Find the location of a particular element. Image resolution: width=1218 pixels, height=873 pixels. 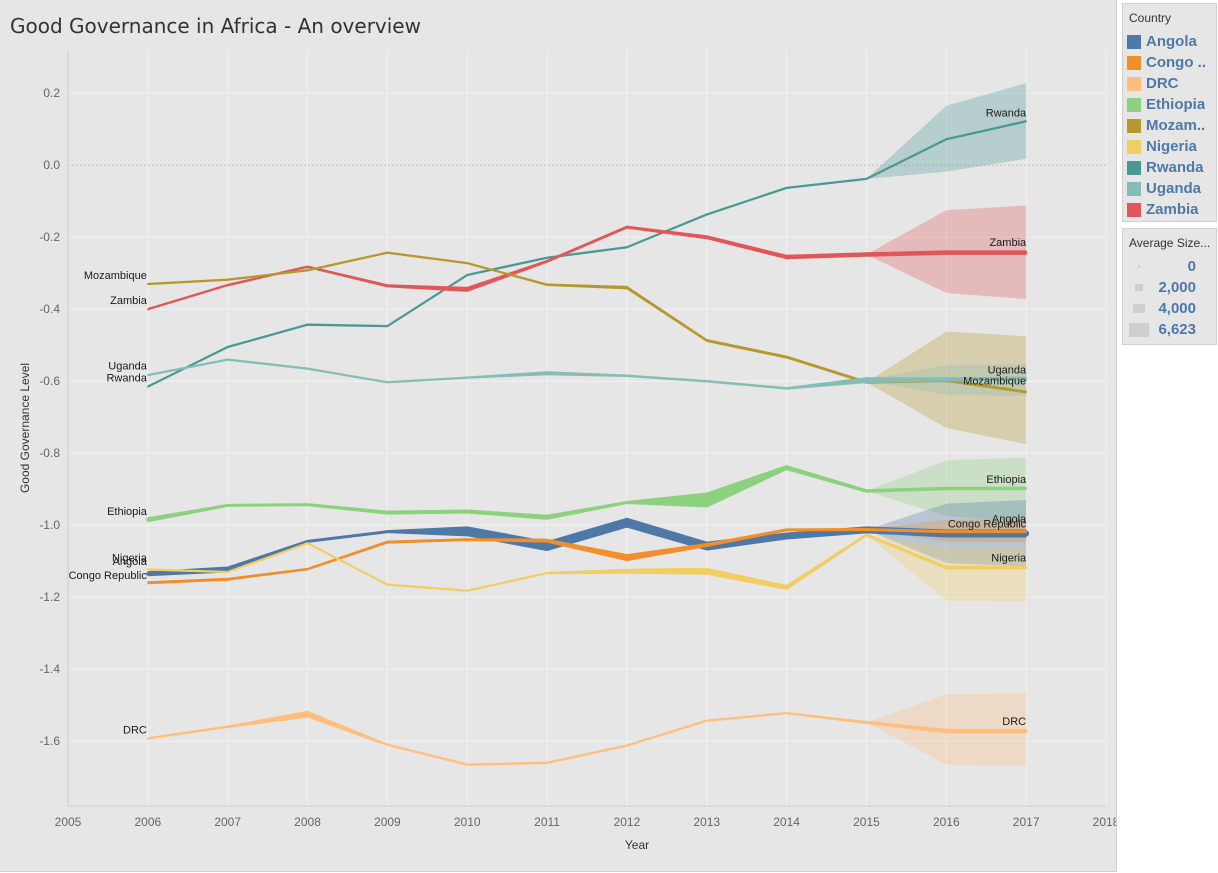

legend-item: DRC is located at coordinates (1169, 83).